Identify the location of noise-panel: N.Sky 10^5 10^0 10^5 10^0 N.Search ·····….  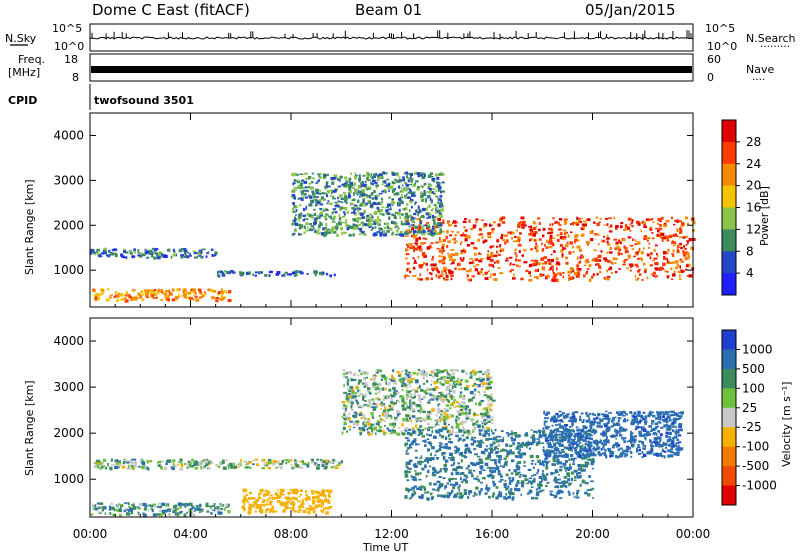
(400, 37).